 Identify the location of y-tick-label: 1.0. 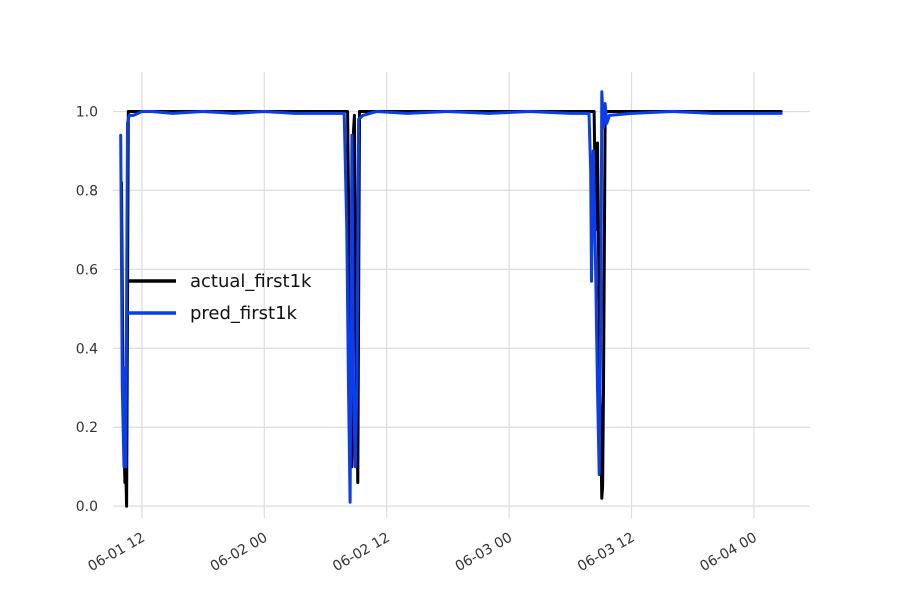
(87, 112).